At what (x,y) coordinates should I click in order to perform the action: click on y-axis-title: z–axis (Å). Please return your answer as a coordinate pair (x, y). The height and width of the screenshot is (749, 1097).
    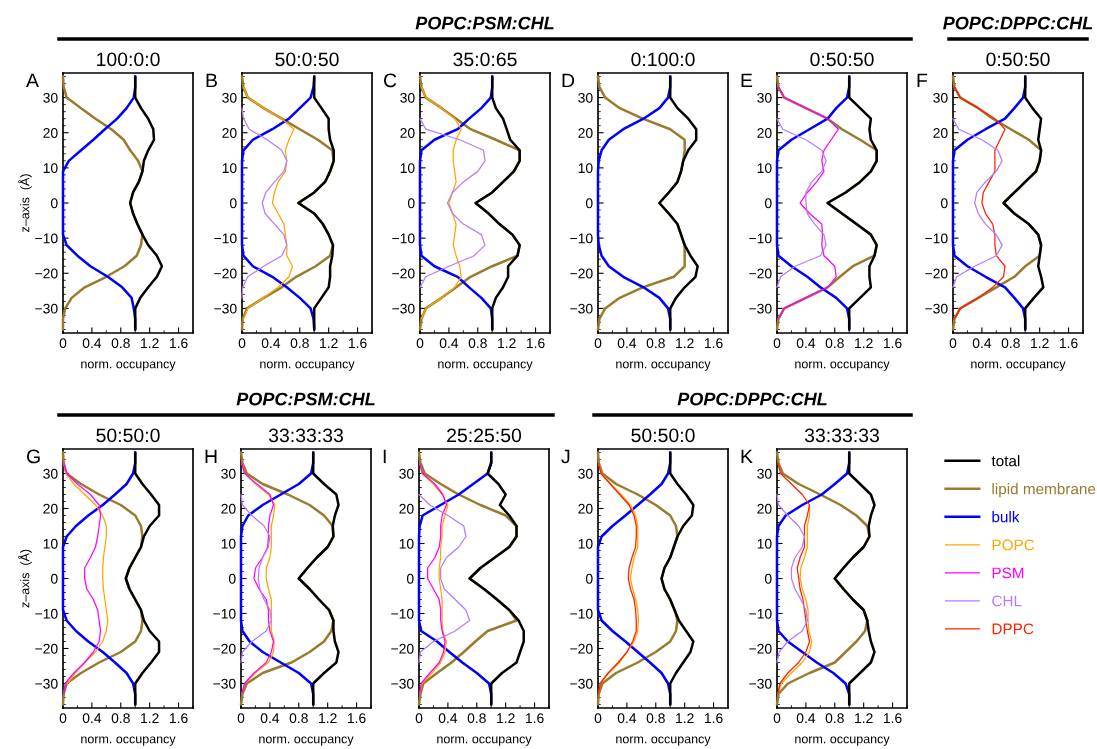
    Looking at the image, I should click on (25, 578).